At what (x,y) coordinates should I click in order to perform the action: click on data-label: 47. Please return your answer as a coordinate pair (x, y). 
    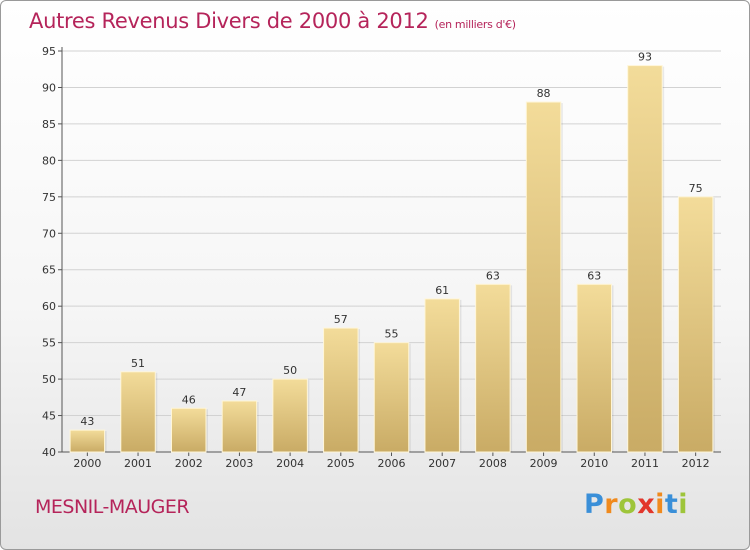
    Looking at the image, I should click on (239, 392).